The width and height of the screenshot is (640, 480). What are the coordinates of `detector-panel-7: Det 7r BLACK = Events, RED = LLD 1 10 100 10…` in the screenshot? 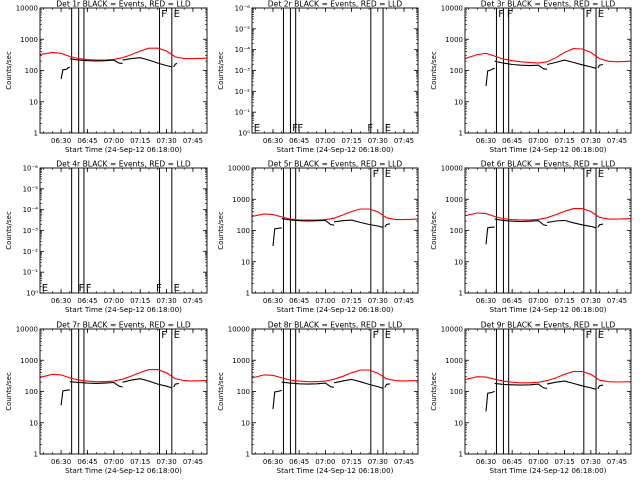 It's located at (106, 398).